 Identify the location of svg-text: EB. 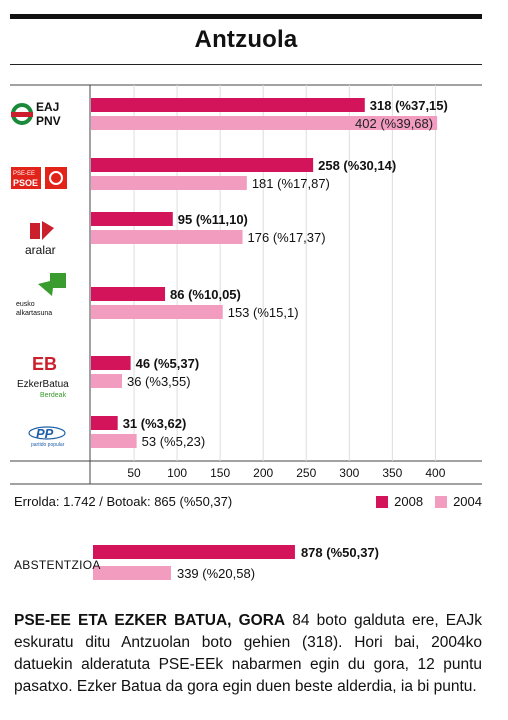
(44, 364).